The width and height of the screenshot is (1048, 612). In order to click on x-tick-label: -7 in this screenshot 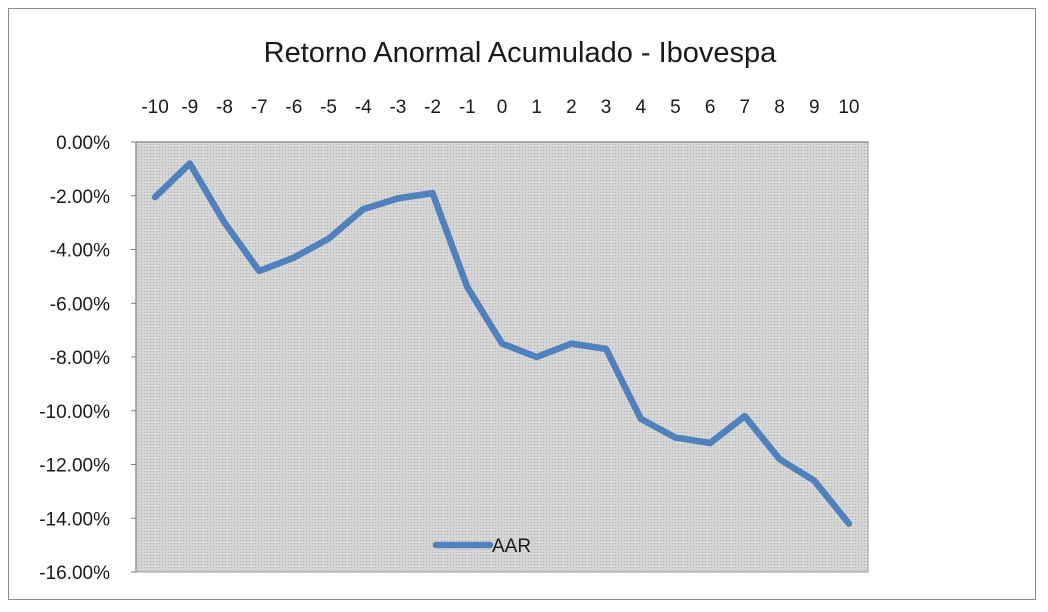, I will do `click(259, 107)`.